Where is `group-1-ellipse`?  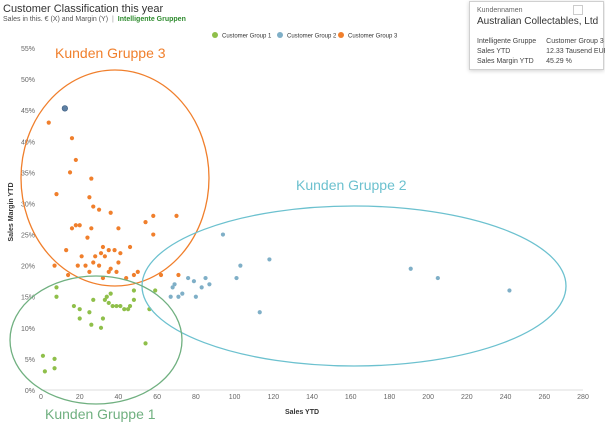 group-1-ellipse is located at coordinates (96, 340).